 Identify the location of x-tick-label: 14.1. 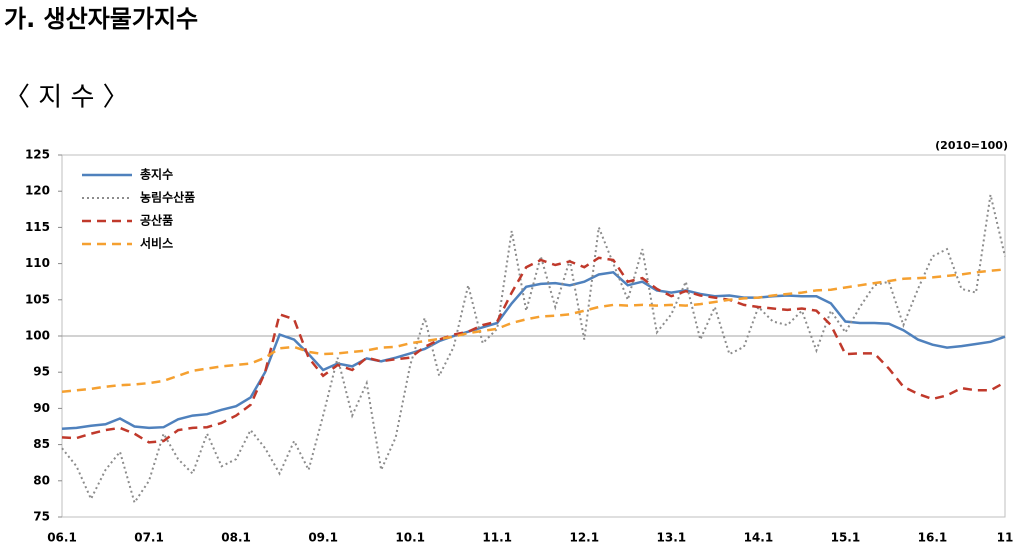
(759, 538).